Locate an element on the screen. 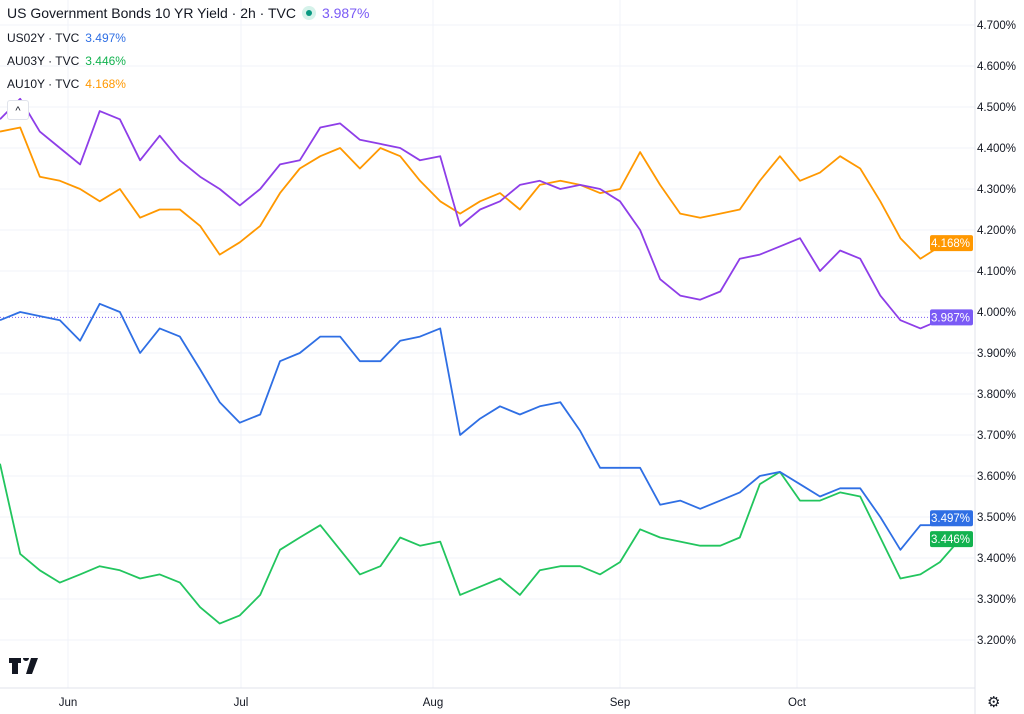 Image resolution: width=1024 pixels, height=714 pixels. last-value-badge-us02y is located at coordinates (951, 518).